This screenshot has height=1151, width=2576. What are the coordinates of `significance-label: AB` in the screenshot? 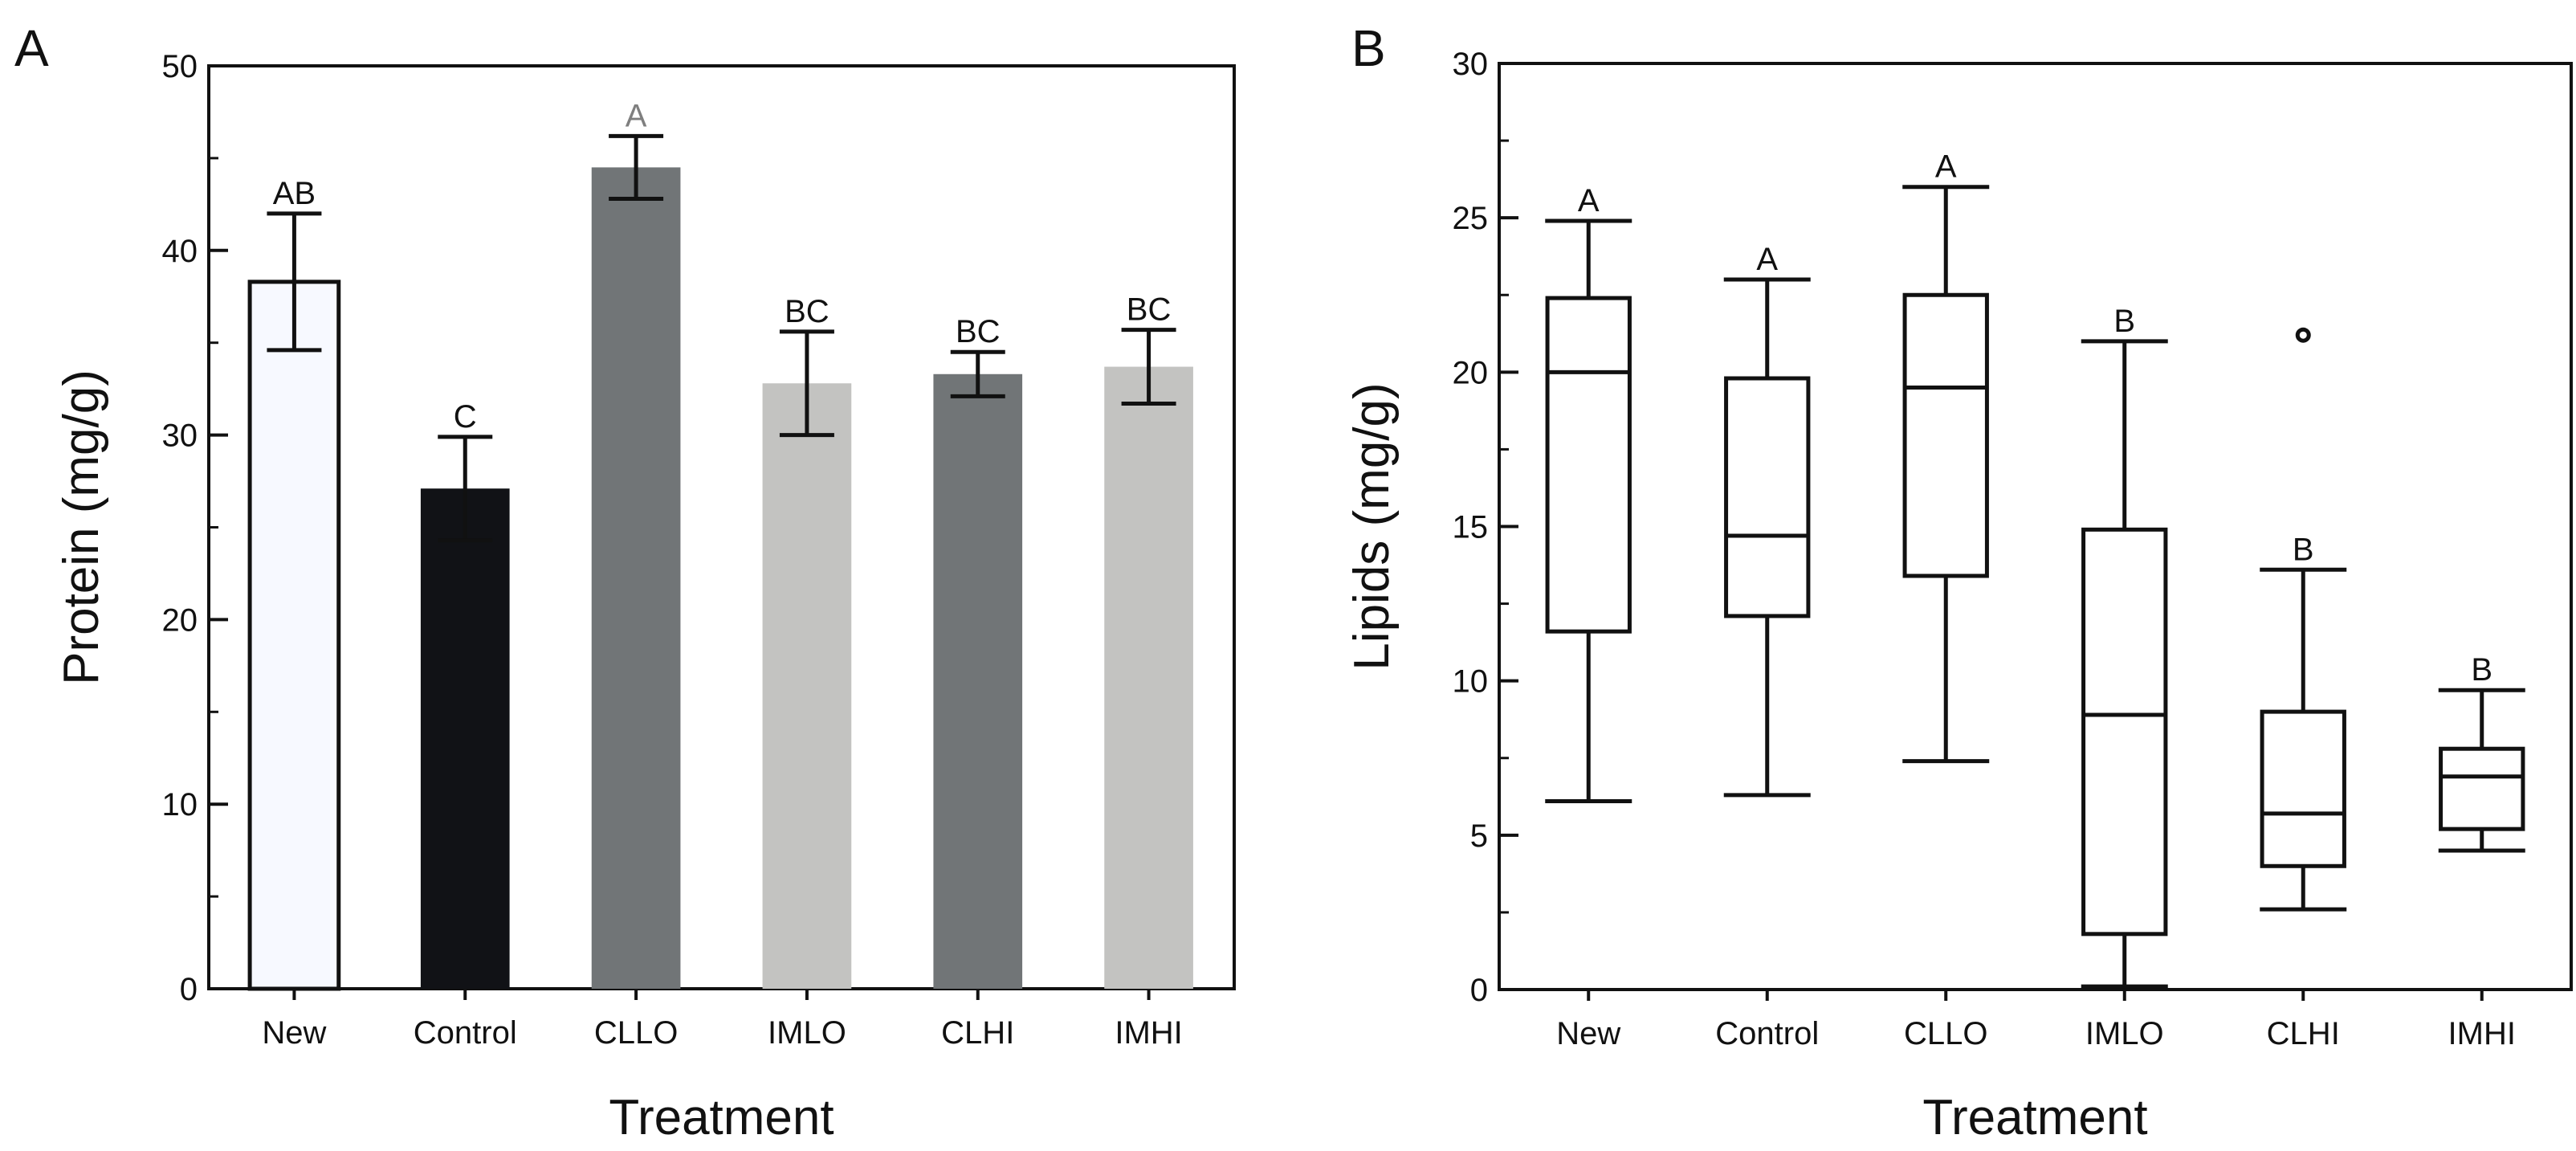 It's located at (294, 193).